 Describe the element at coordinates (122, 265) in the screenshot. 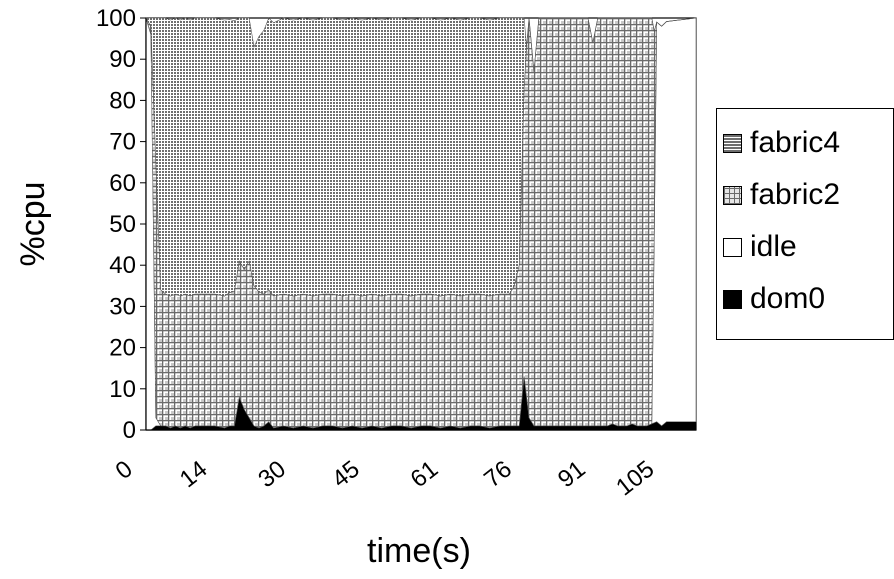

I see `y-tick-label: 40` at that location.